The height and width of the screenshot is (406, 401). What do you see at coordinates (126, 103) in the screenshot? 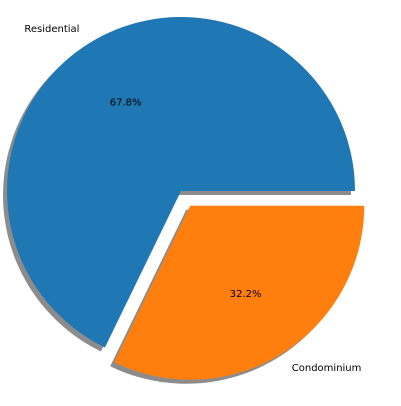
I see `pie-pct-label-residential: 67.8%` at bounding box center [126, 103].